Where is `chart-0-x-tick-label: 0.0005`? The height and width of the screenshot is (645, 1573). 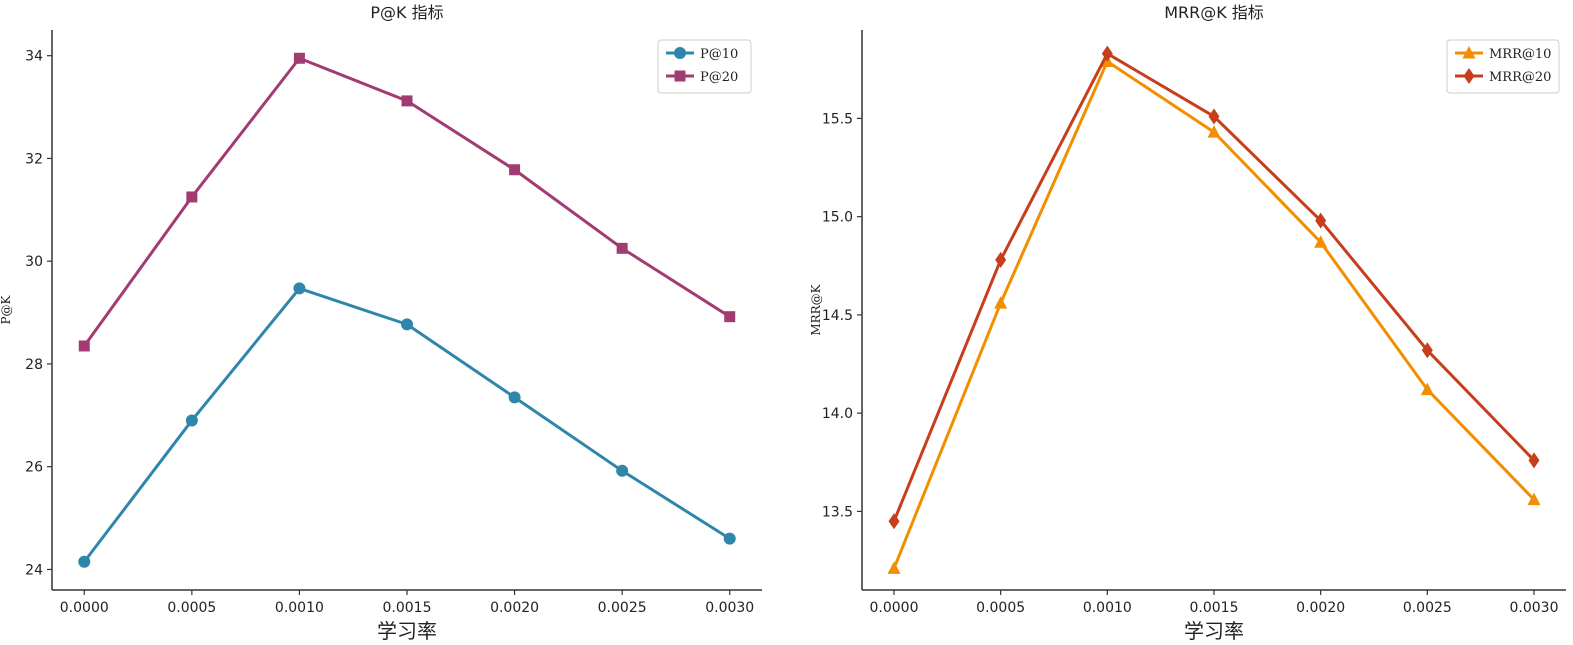 chart-0-x-tick-label: 0.0005 is located at coordinates (191, 608).